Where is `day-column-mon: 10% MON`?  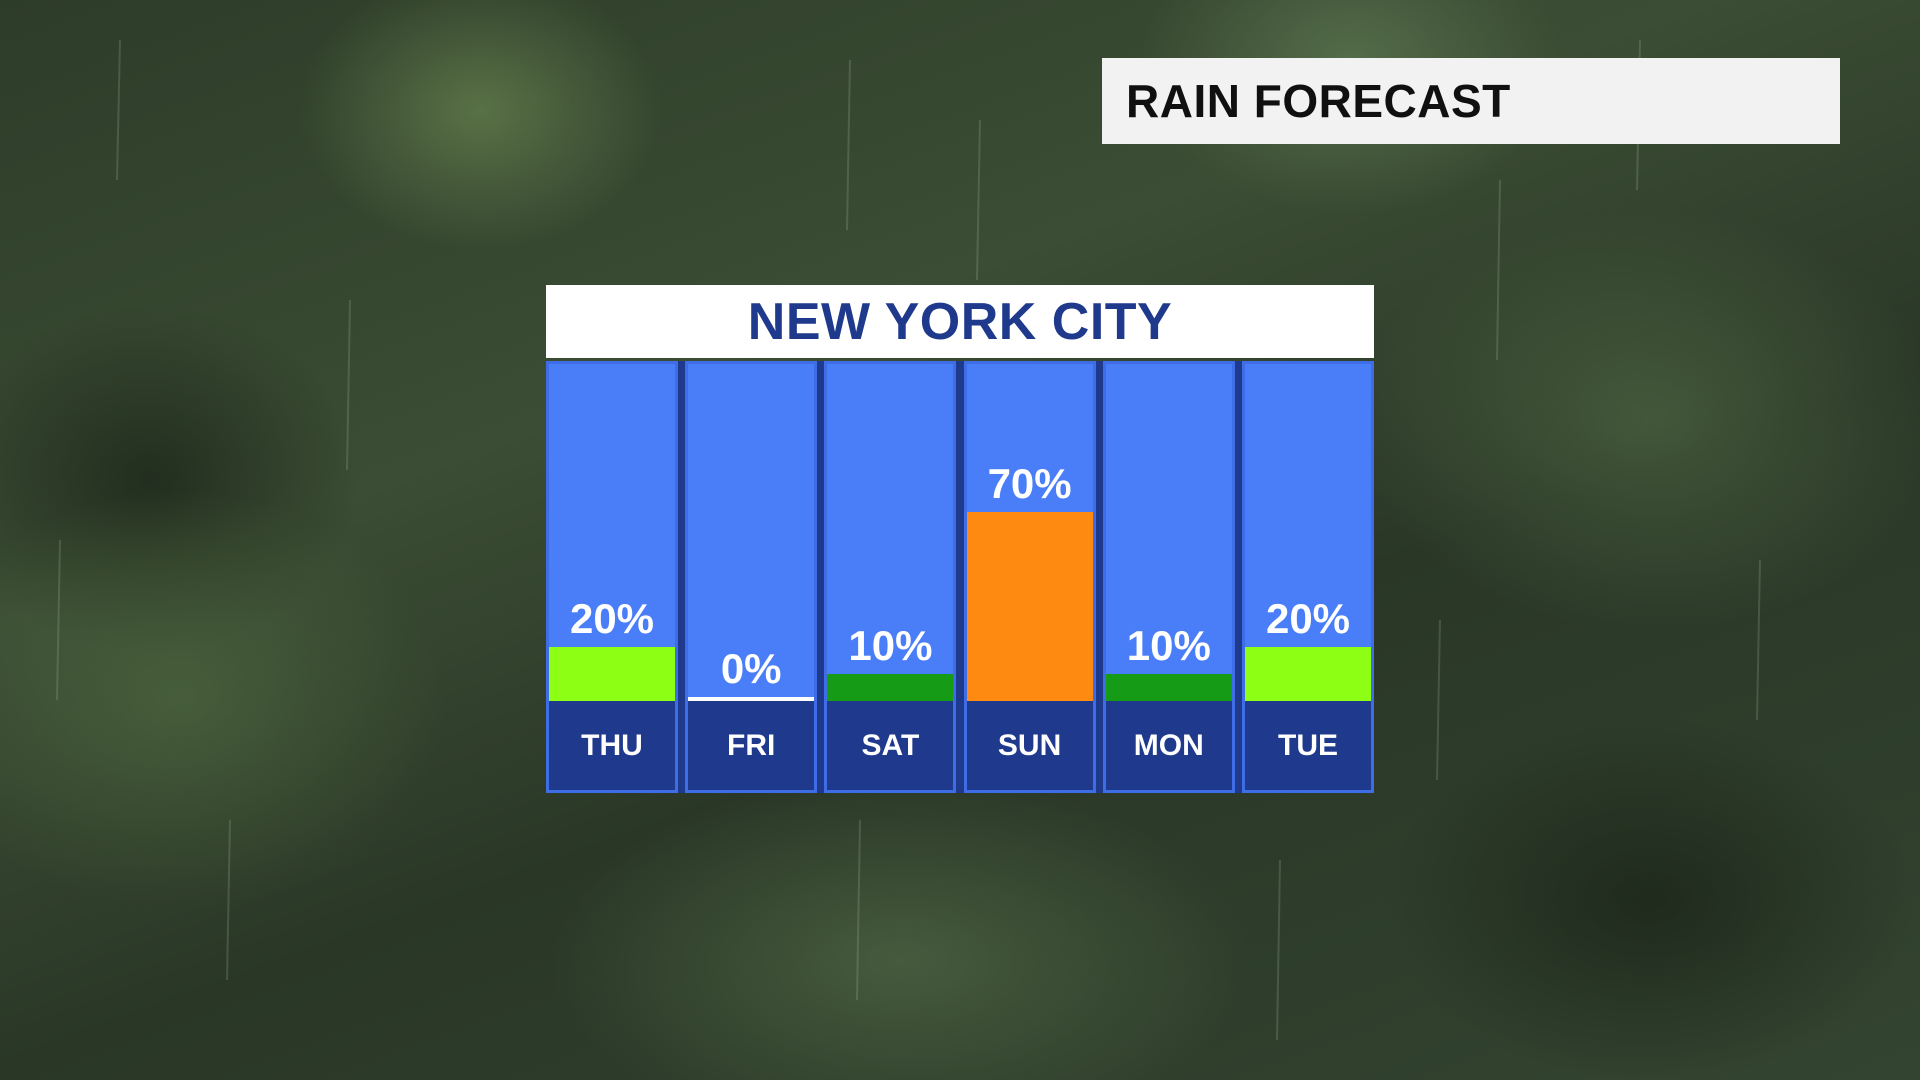
day-column-mon: 10% MON is located at coordinates (1168, 577).